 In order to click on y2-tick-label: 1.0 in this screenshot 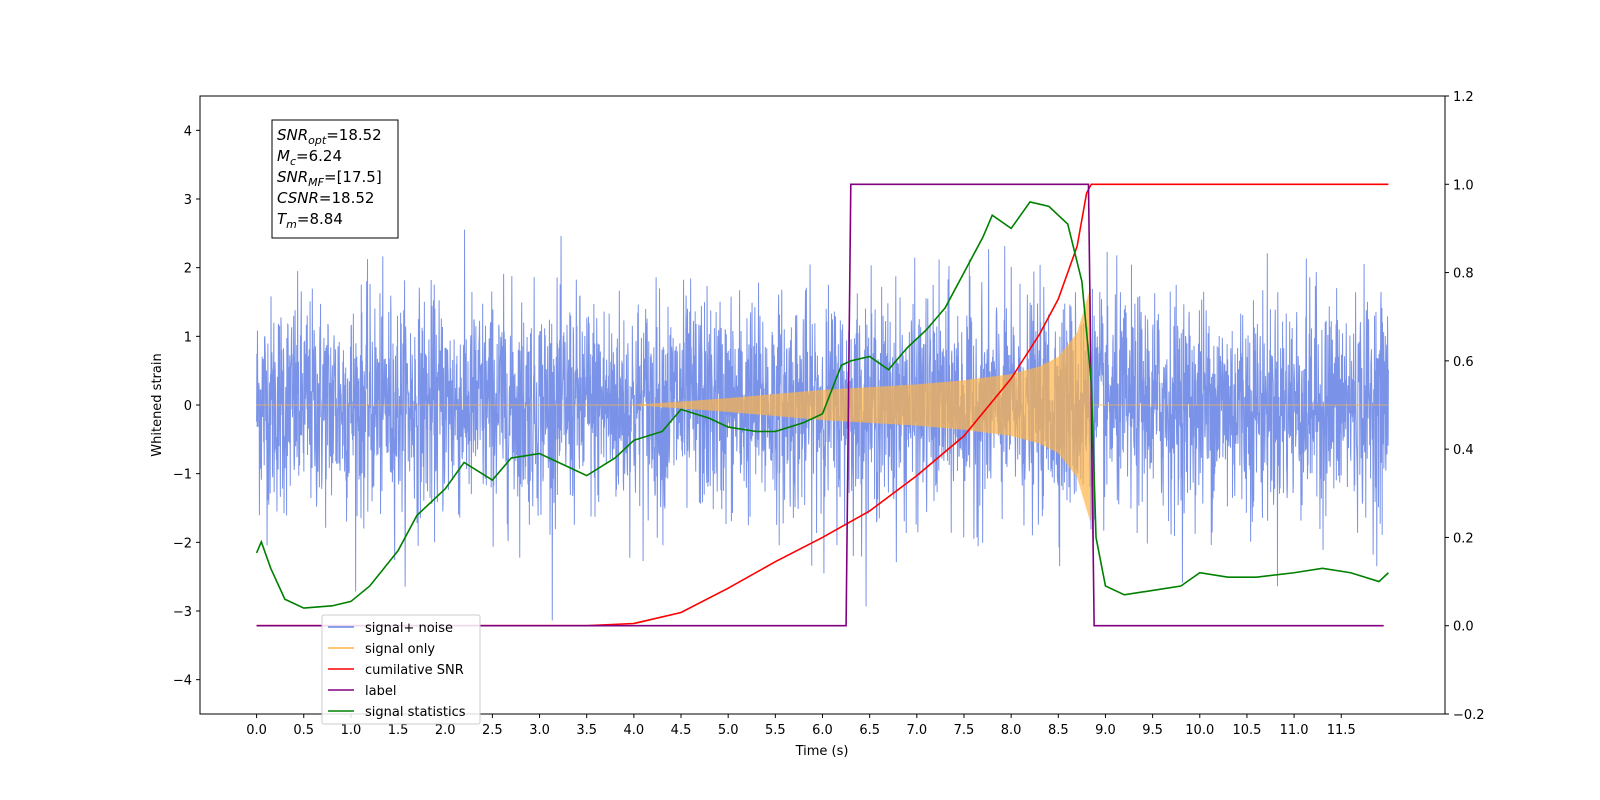, I will do `click(1463, 185)`.